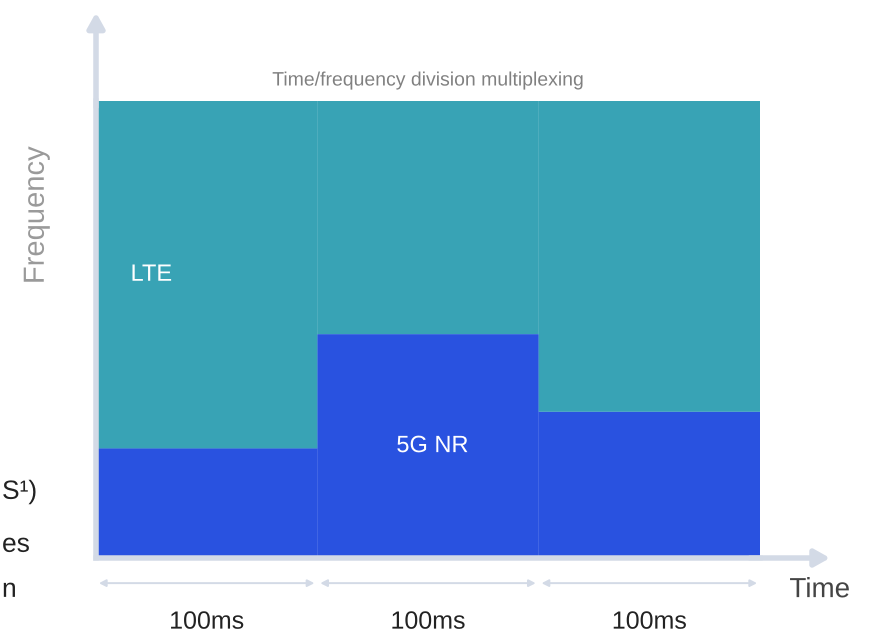 The image size is (884, 642). Describe the element at coordinates (37, 214) in the screenshot. I see `y-axis-title: Frequency` at that location.